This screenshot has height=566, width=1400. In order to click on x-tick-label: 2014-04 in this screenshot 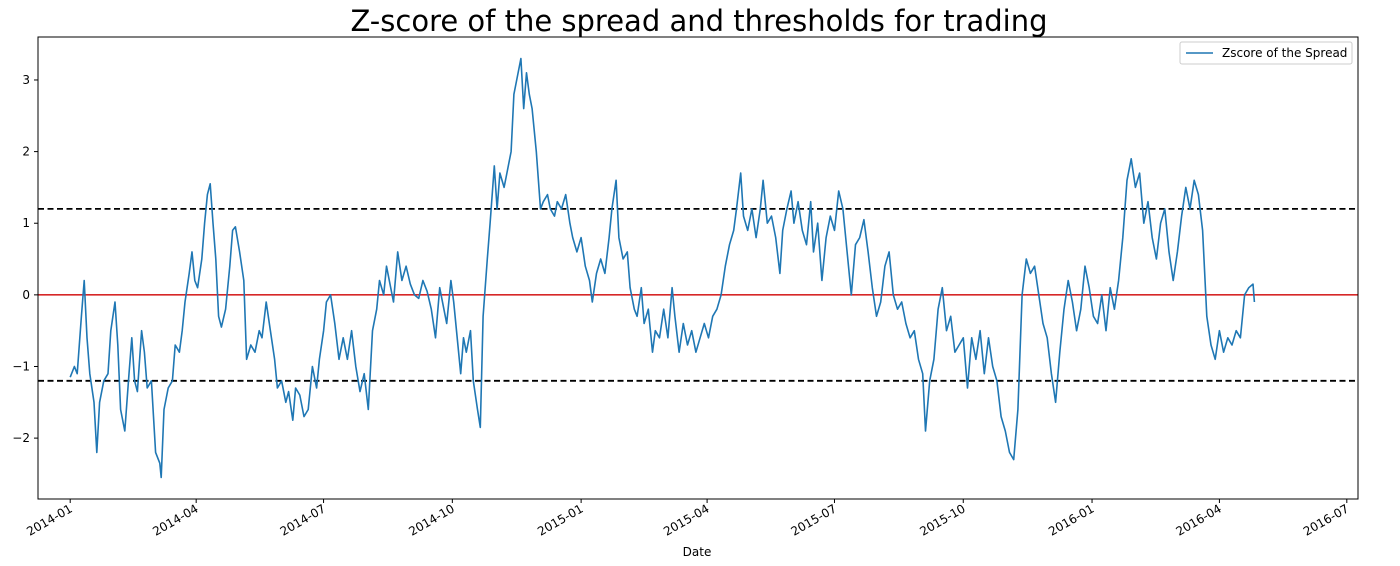, I will do `click(175, 519)`.